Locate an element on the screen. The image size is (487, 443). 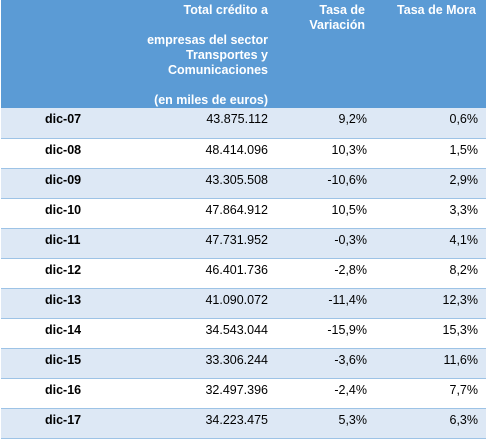
row-variation: -15,9% is located at coordinates (323, 333).